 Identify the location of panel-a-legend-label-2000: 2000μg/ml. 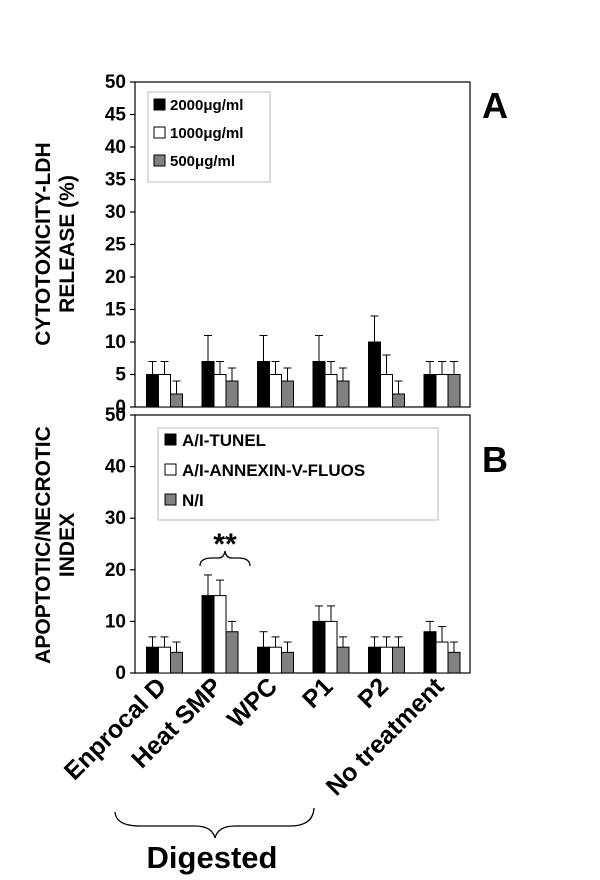
(206, 105).